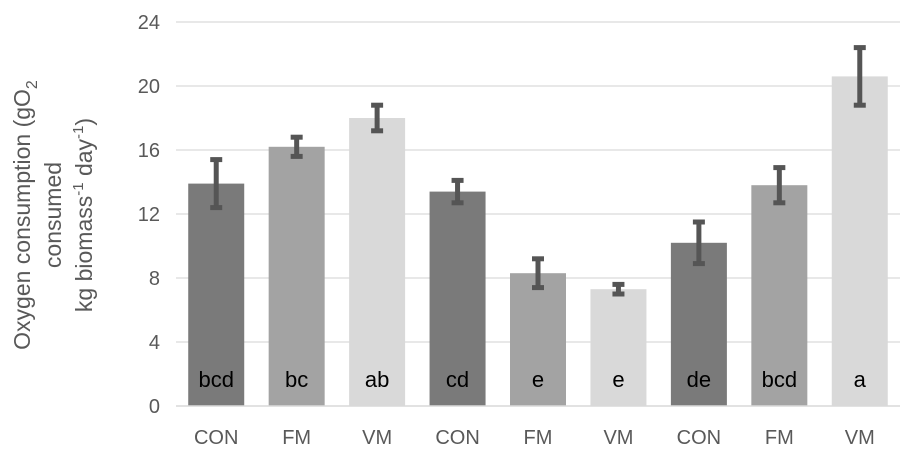  What do you see at coordinates (296, 379) in the screenshot?
I see `significance-letter: bc` at bounding box center [296, 379].